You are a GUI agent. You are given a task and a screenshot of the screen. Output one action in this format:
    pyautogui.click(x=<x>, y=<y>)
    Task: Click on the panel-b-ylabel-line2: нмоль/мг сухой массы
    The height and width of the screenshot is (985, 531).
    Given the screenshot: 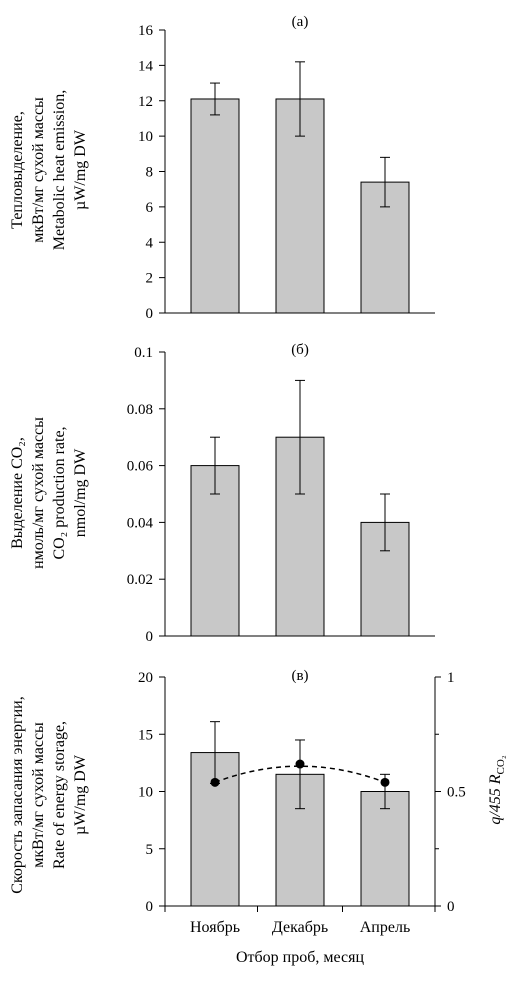 What is the action you would take?
    pyautogui.click(x=38, y=493)
    